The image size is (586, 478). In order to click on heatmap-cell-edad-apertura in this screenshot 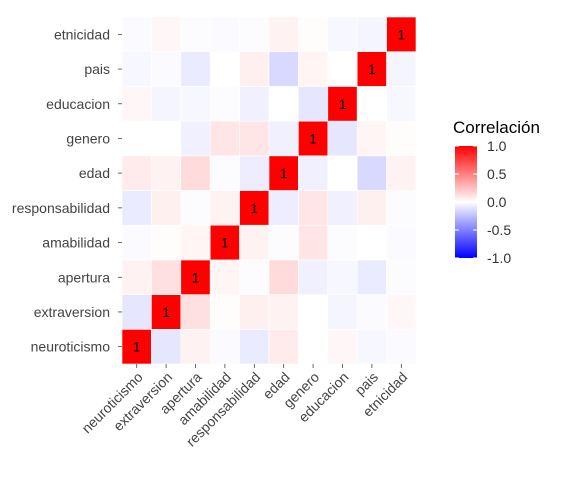, I will do `click(283, 277)`.